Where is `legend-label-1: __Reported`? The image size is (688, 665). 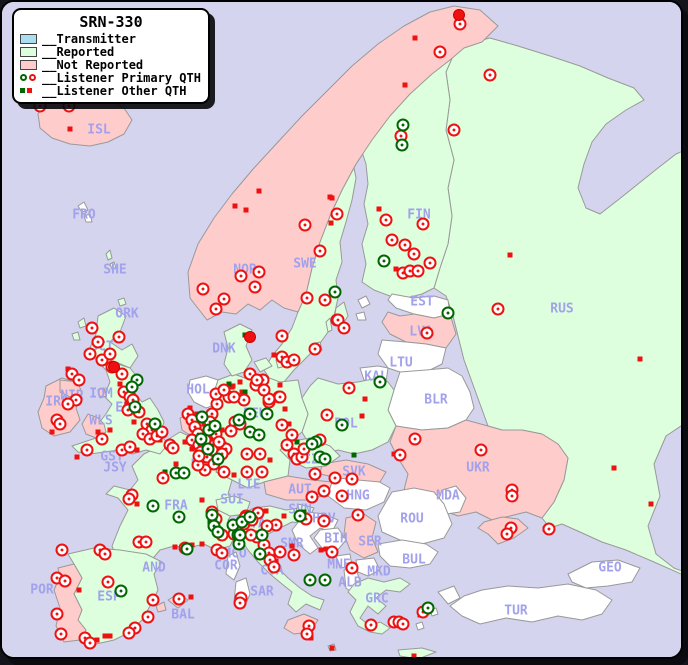
legend-label-1: __Reported is located at coordinates (78, 51).